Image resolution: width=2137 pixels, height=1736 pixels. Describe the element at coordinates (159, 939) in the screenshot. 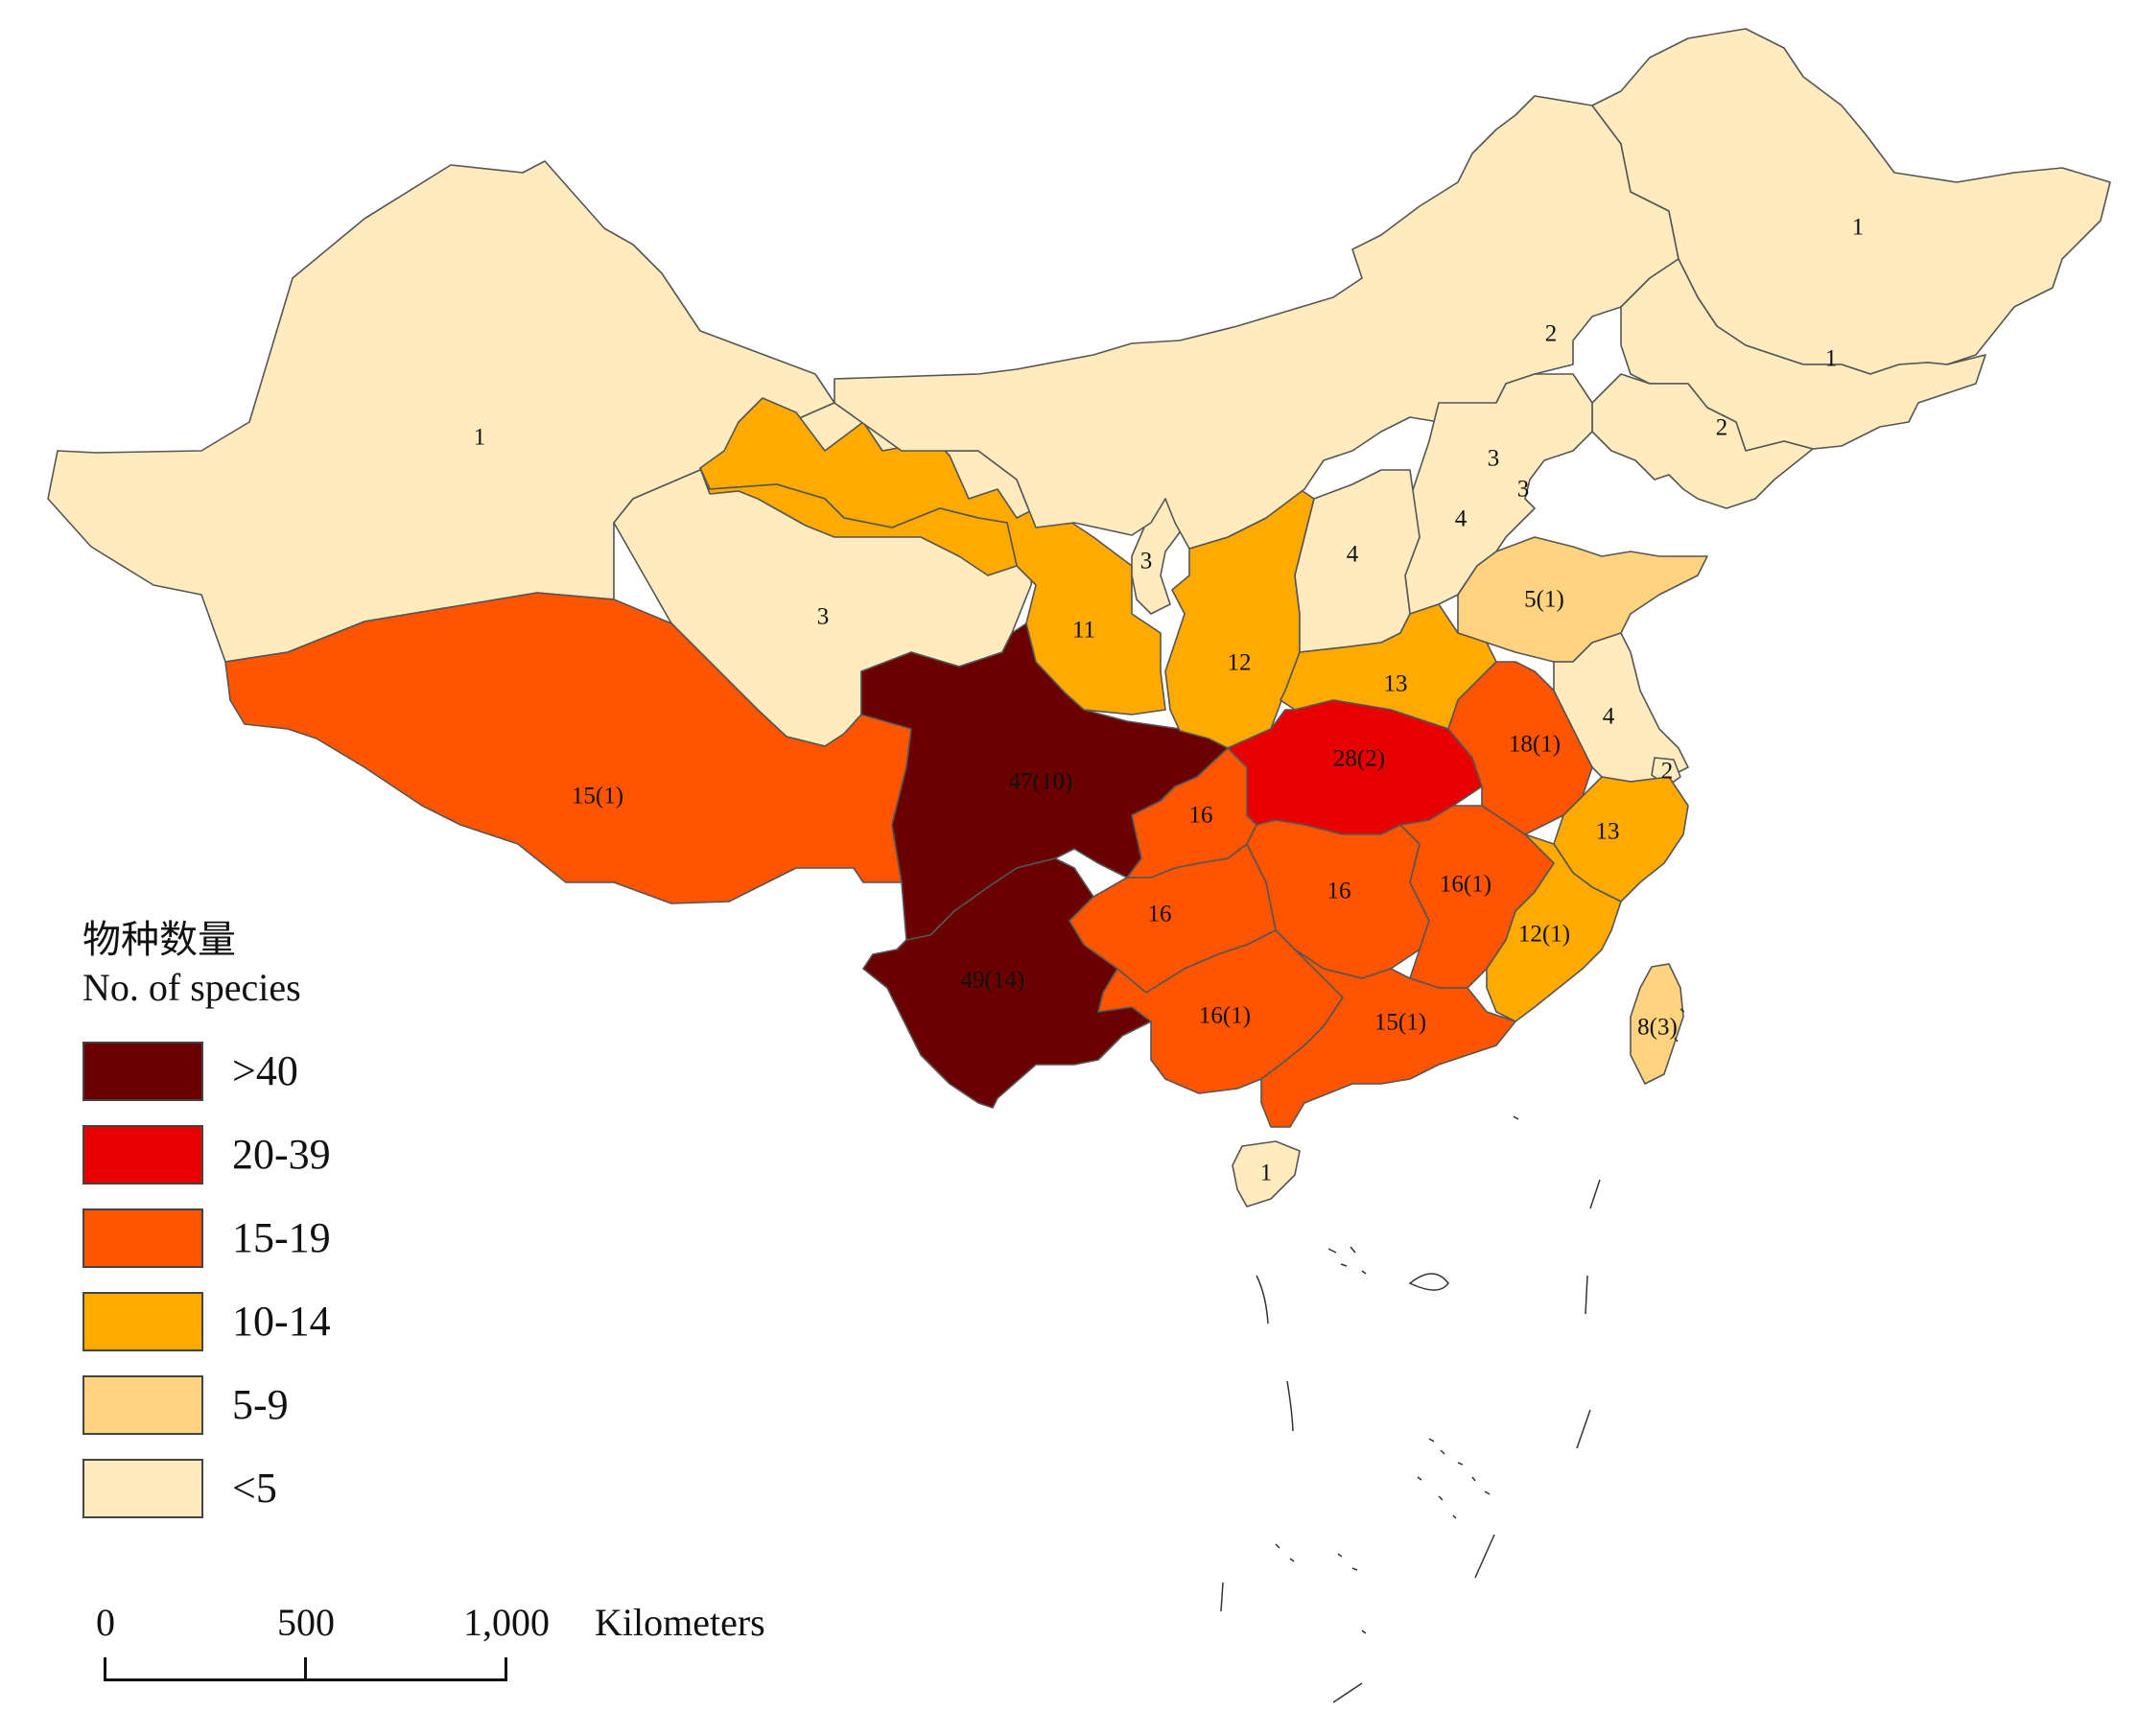

I see `legend-title-chinese: 物种数量` at that location.